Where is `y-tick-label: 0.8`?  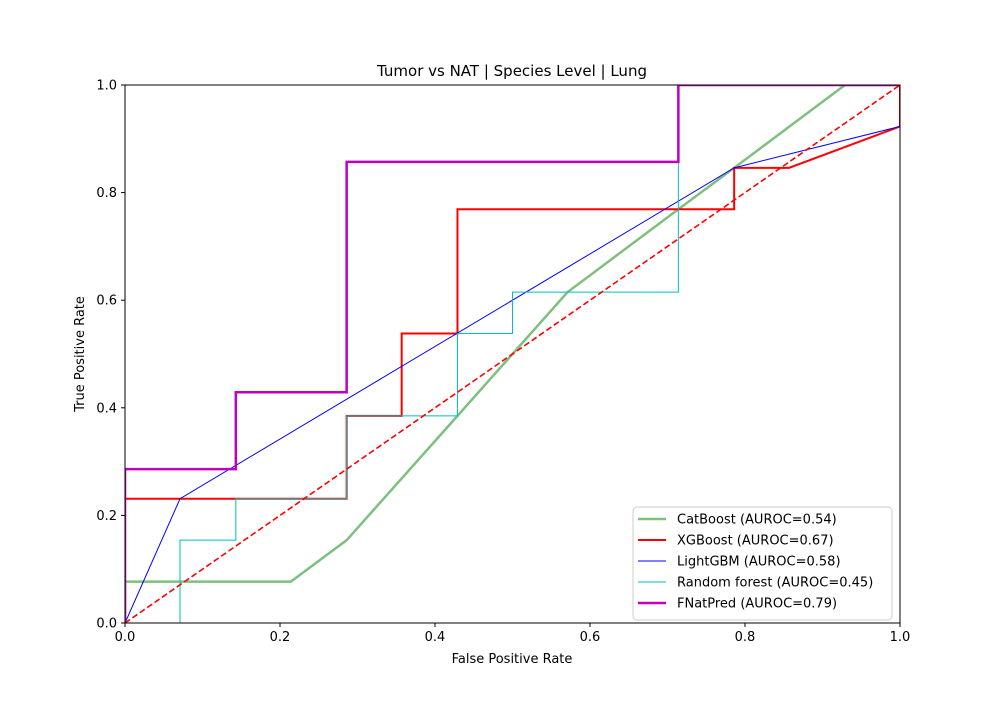 y-tick-label: 0.8 is located at coordinates (106, 193).